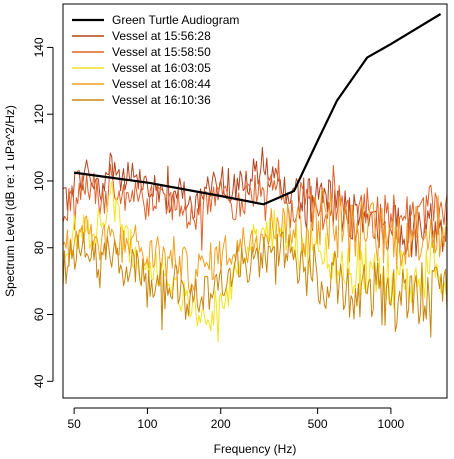 This screenshot has width=454, height=459. What do you see at coordinates (147, 424) in the screenshot?
I see `x-tick-label: 100` at bounding box center [147, 424].